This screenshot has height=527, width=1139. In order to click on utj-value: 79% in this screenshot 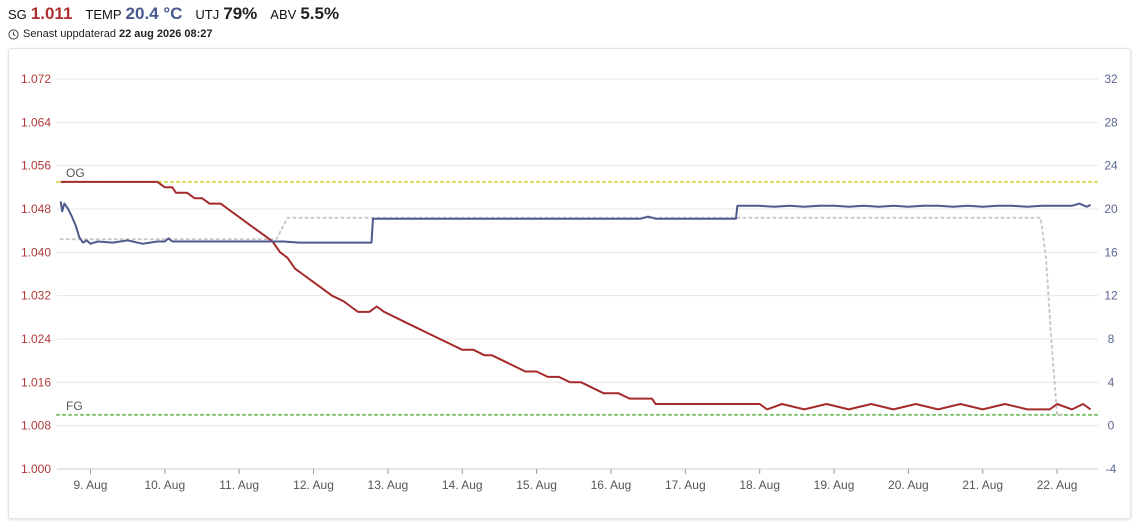, I will do `click(240, 13)`.